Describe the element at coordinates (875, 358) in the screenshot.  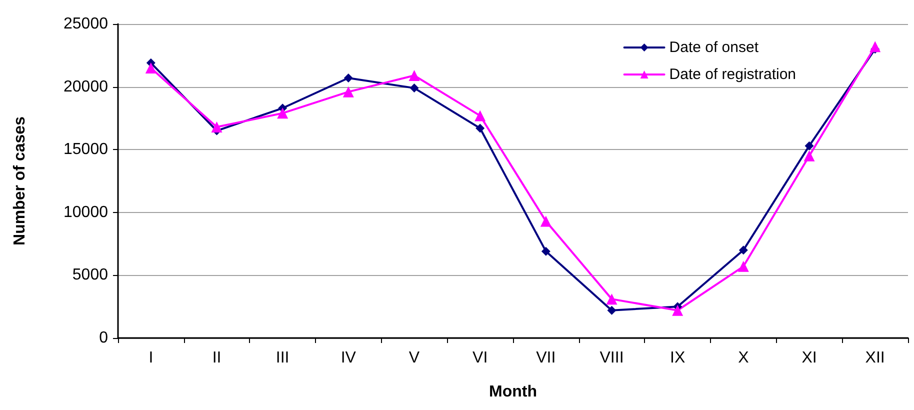
I see `x-tick-label: XII` at that location.